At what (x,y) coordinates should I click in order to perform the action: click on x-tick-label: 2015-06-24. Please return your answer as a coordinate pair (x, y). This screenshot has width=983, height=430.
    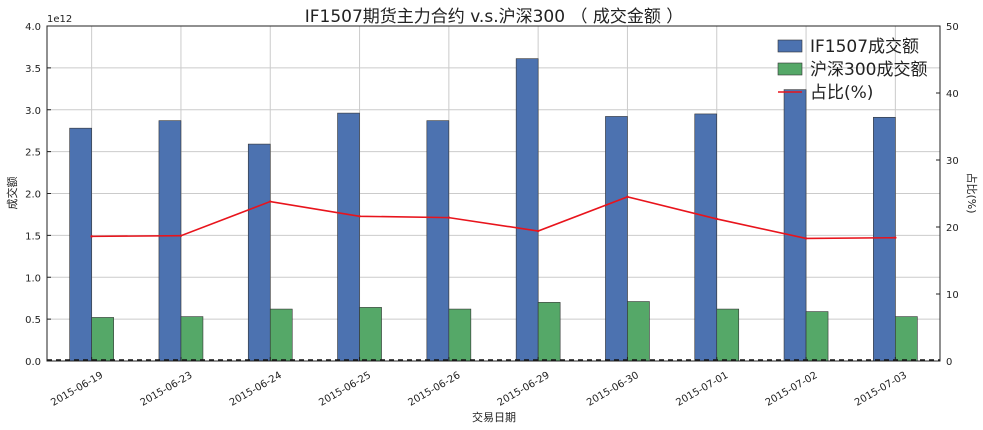
    Looking at the image, I should click on (256, 389).